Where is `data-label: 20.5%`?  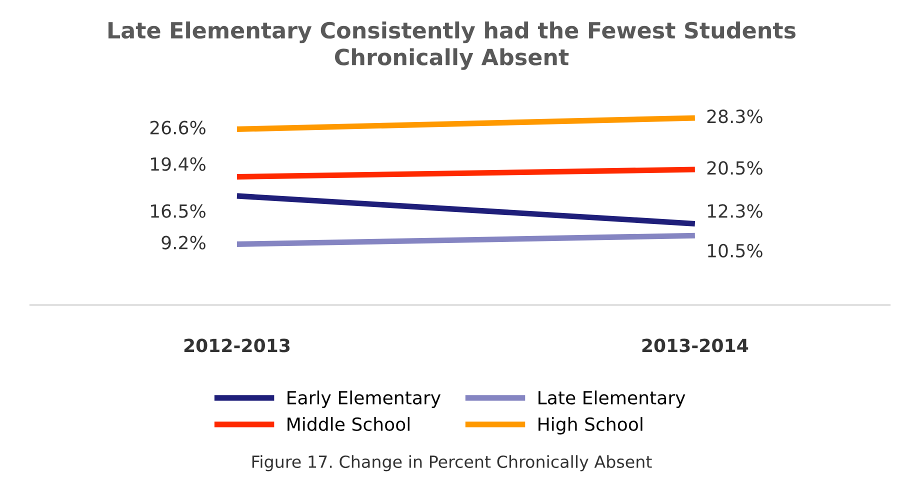 data-label: 20.5% is located at coordinates (734, 168).